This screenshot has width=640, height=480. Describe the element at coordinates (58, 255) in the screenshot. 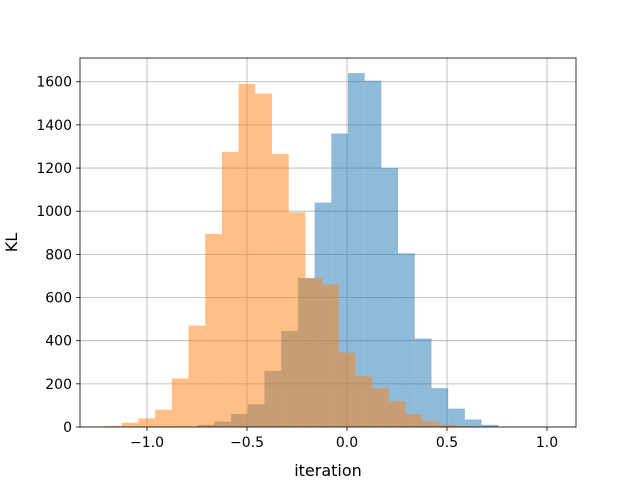

I see `y-tick-label: 800` at that location.